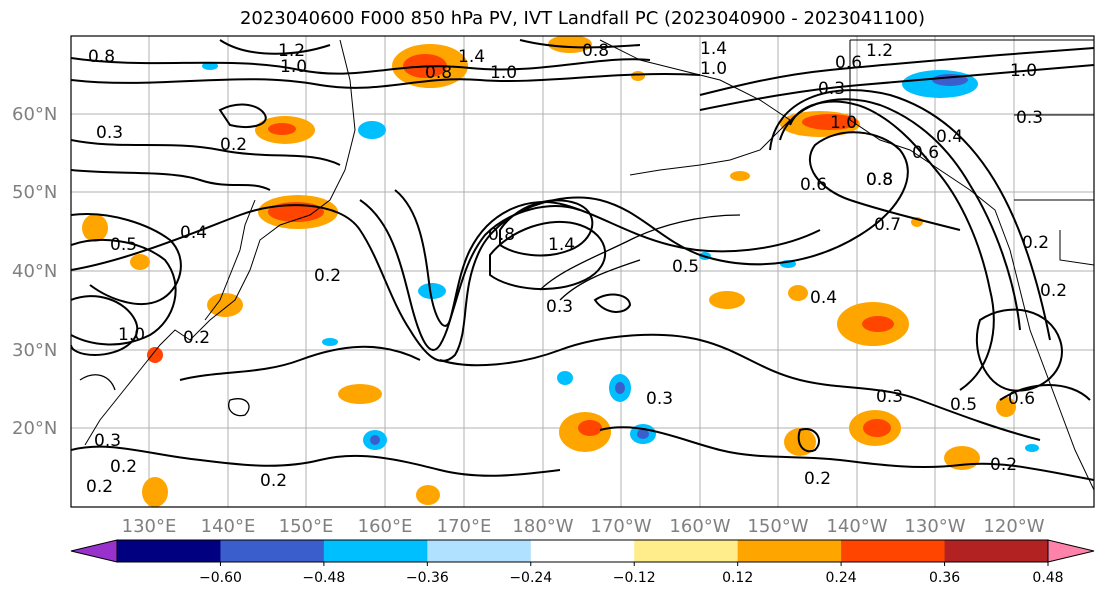 This screenshot has height=601, width=1105. What do you see at coordinates (934, 526) in the screenshot?
I see `lon-label: 130°W` at bounding box center [934, 526].